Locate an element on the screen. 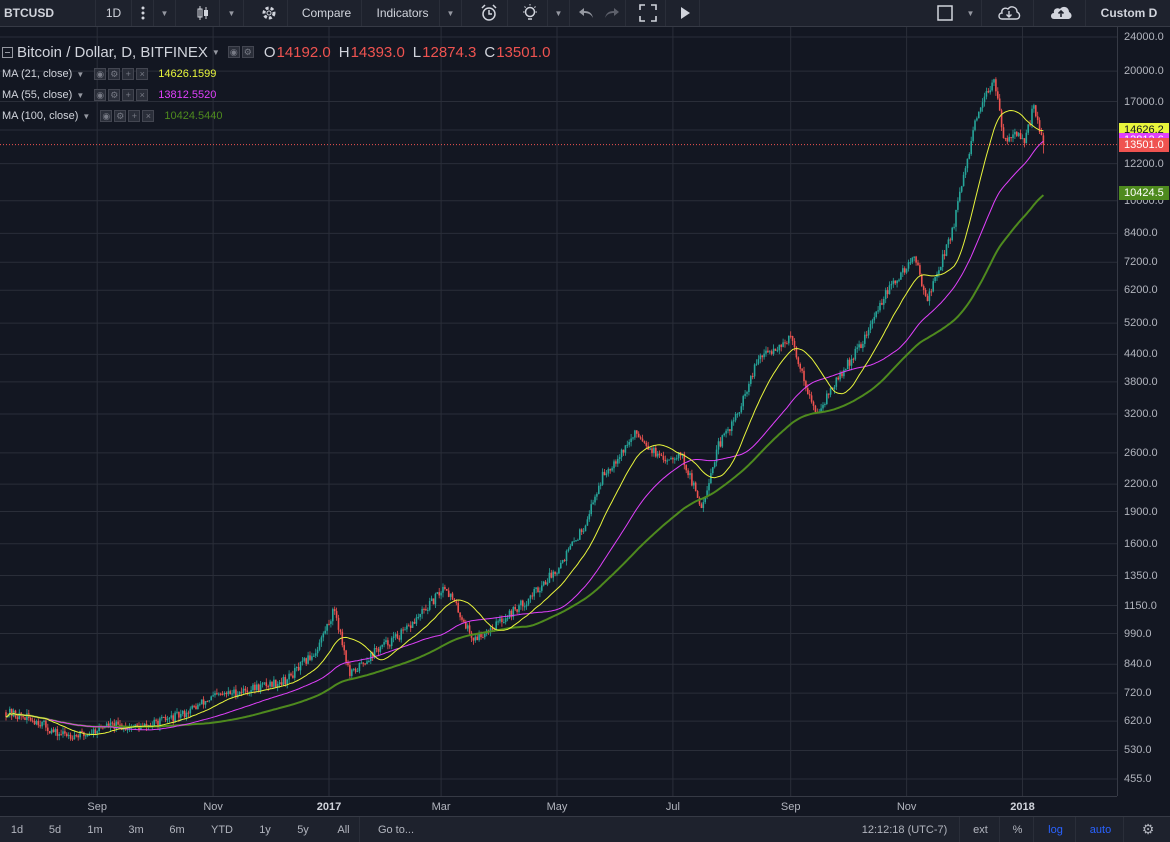 The height and width of the screenshot is (842, 1170). theme-dropdown: ▼ is located at coordinates (559, 13).